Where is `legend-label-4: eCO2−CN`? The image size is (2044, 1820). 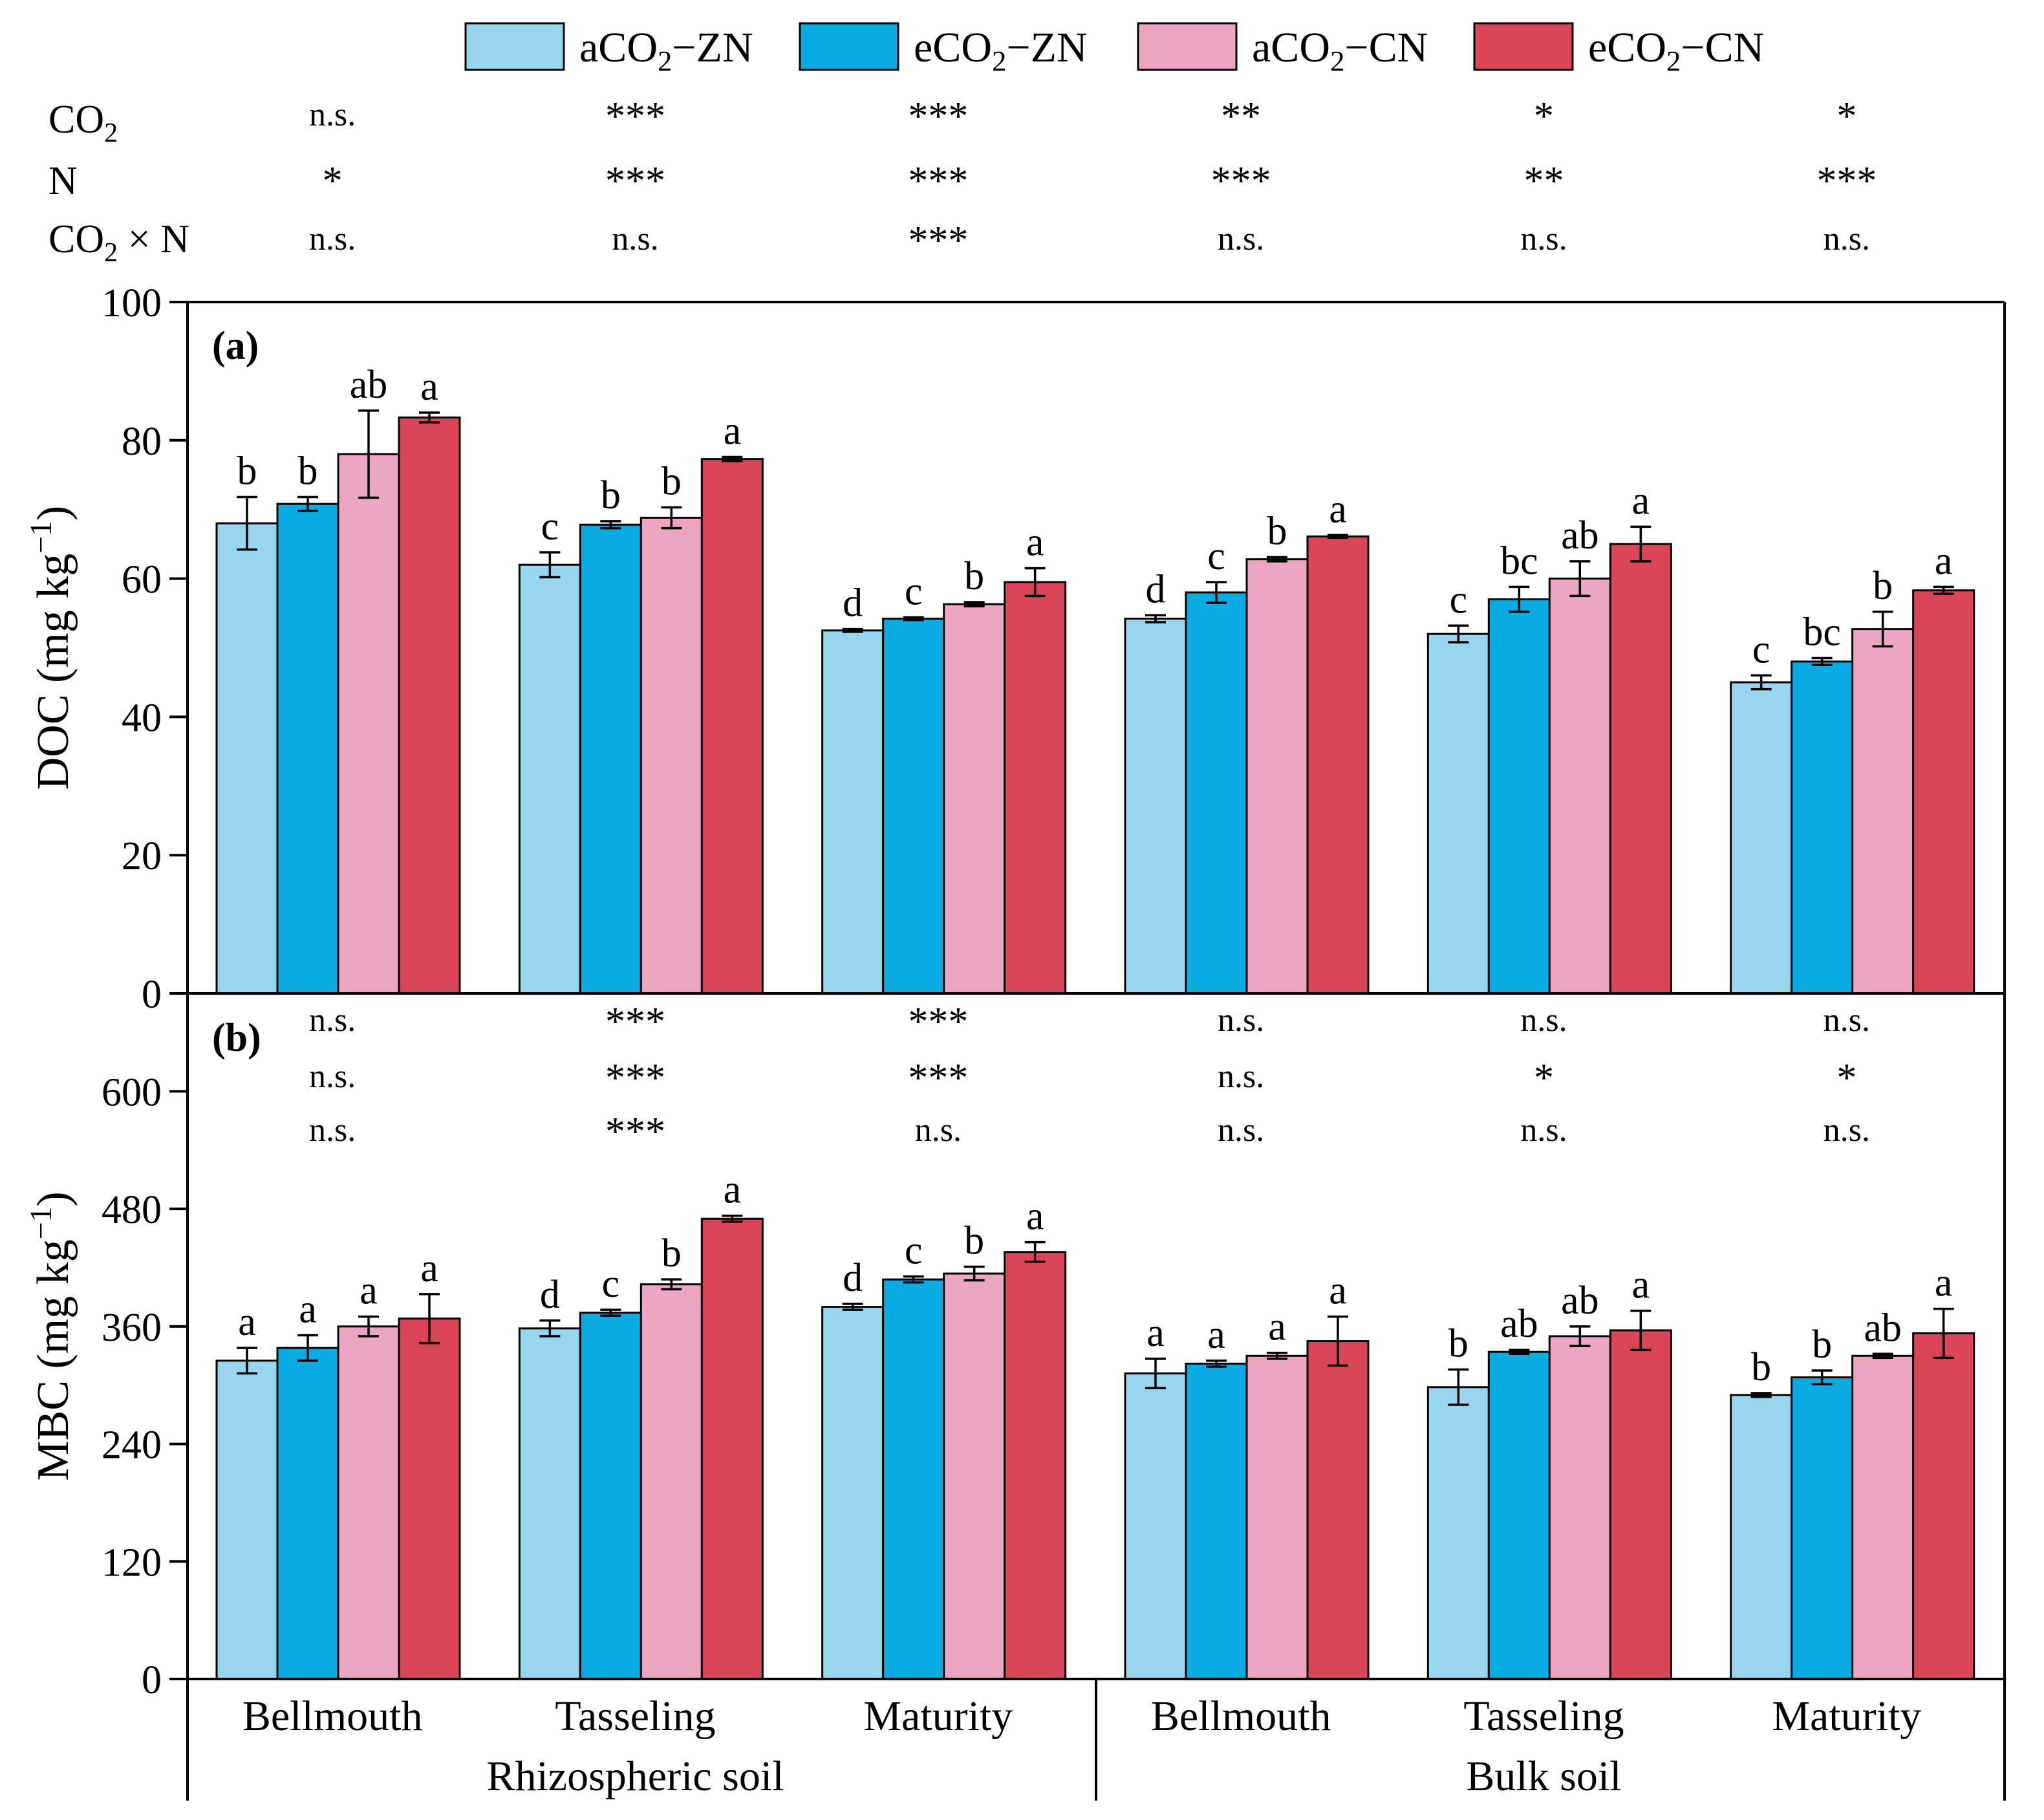
legend-label-4: eCO2−CN is located at coordinates (1676, 51).